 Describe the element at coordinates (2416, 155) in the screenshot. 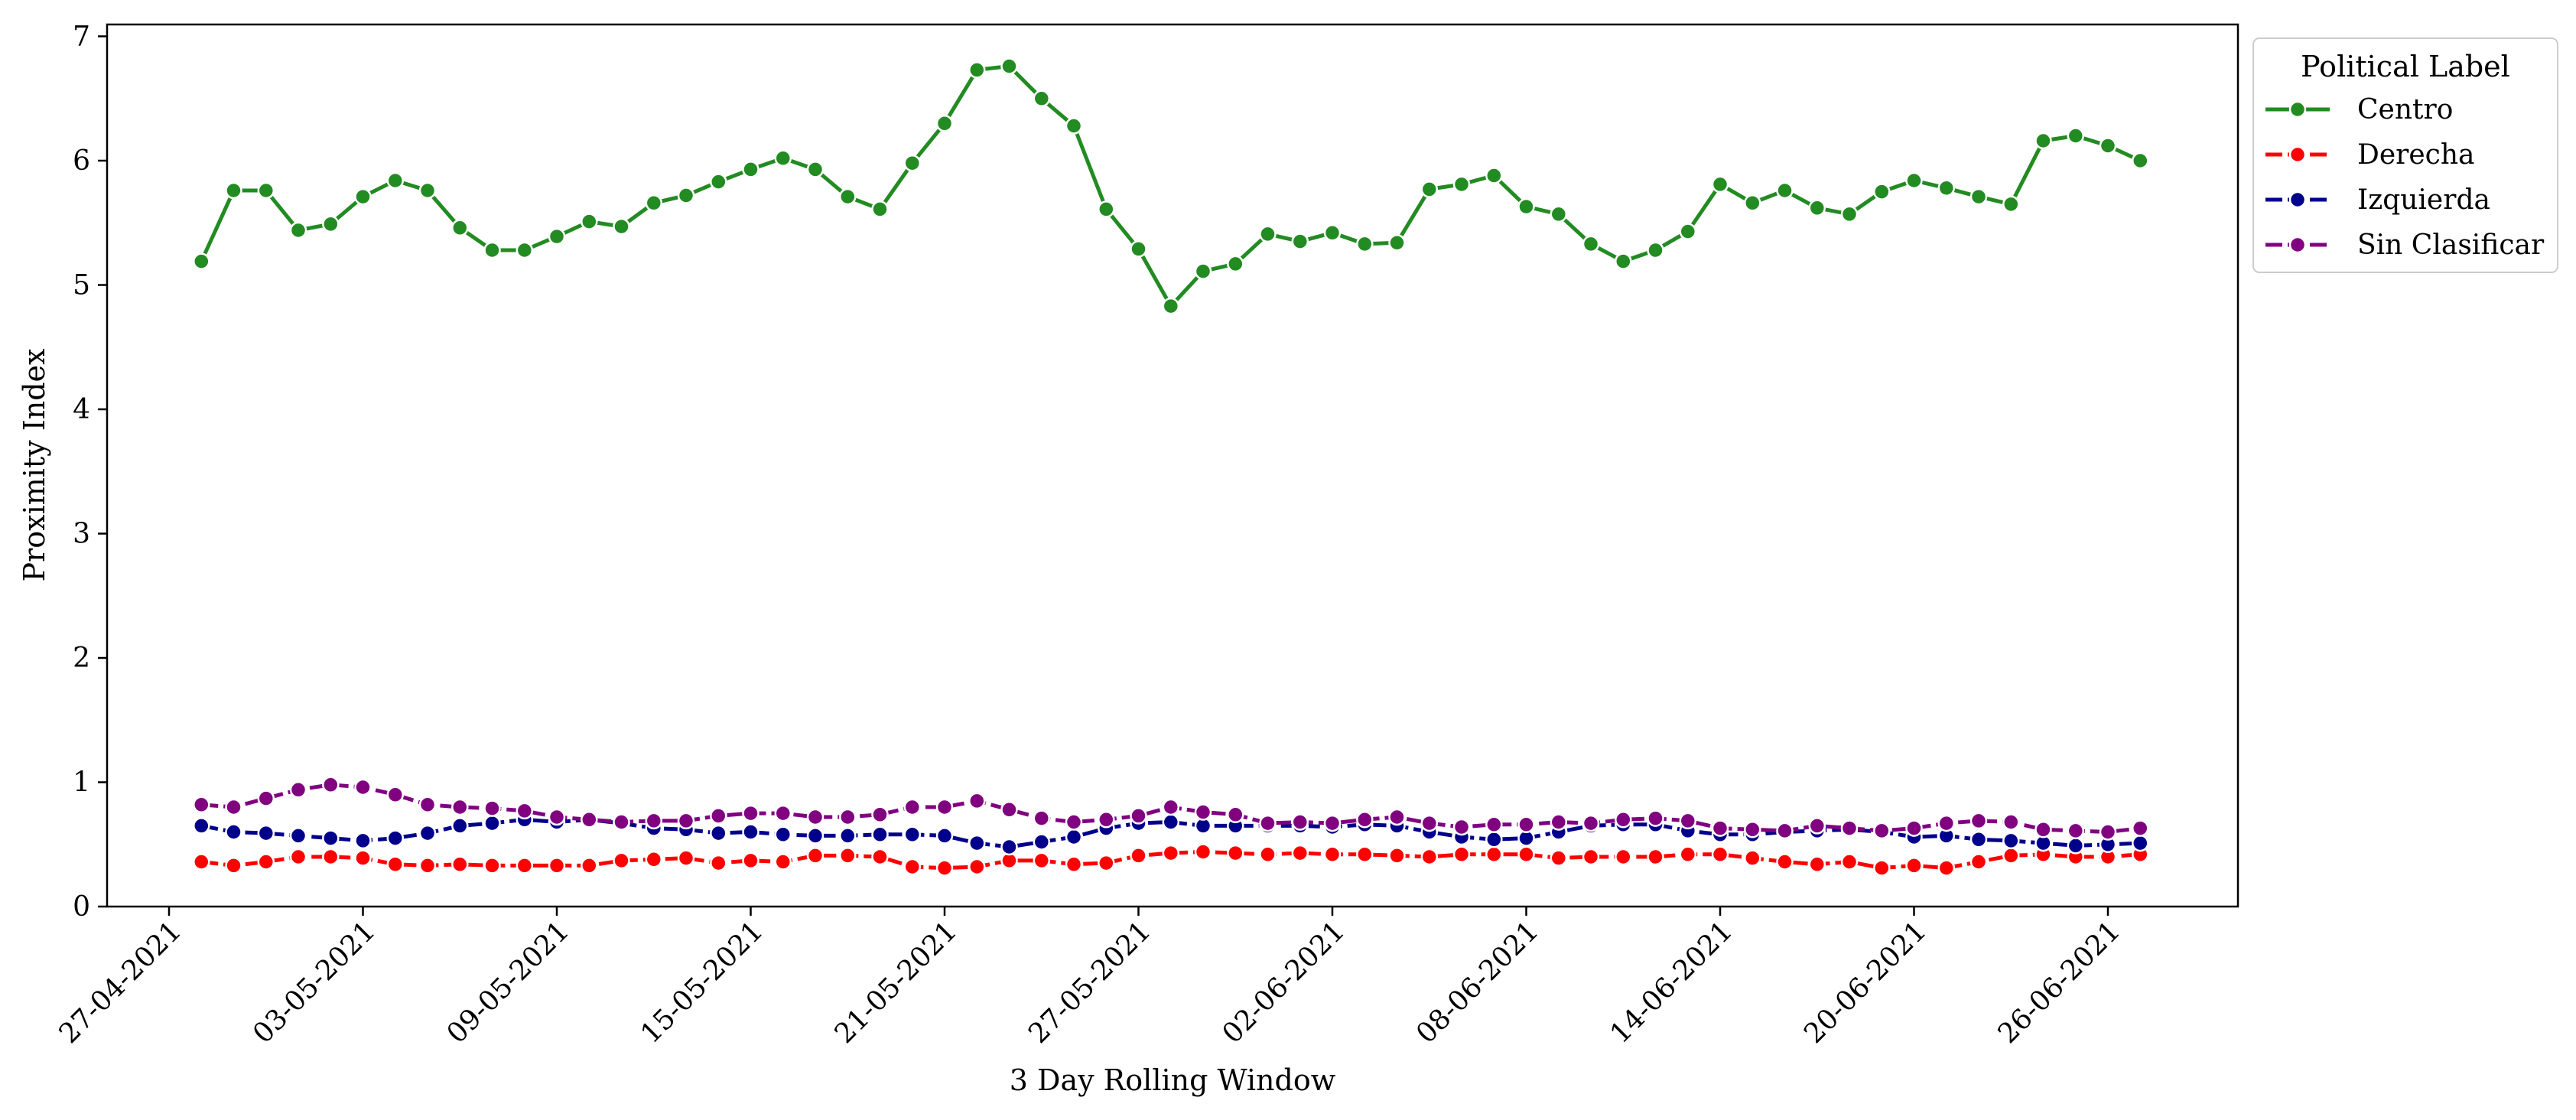

I see `legend-label: Derecha` at that location.